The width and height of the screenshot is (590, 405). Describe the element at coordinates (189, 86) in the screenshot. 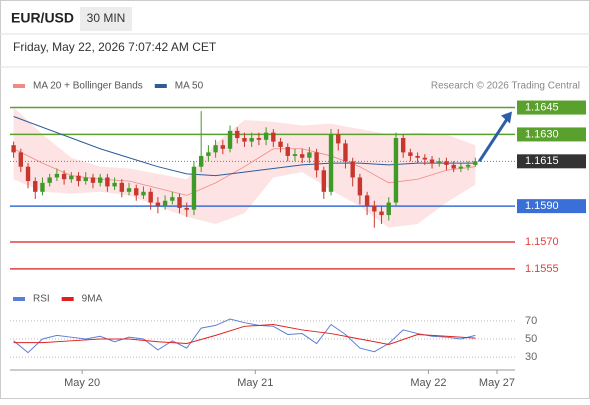

I see `legend-label: MA 50` at that location.